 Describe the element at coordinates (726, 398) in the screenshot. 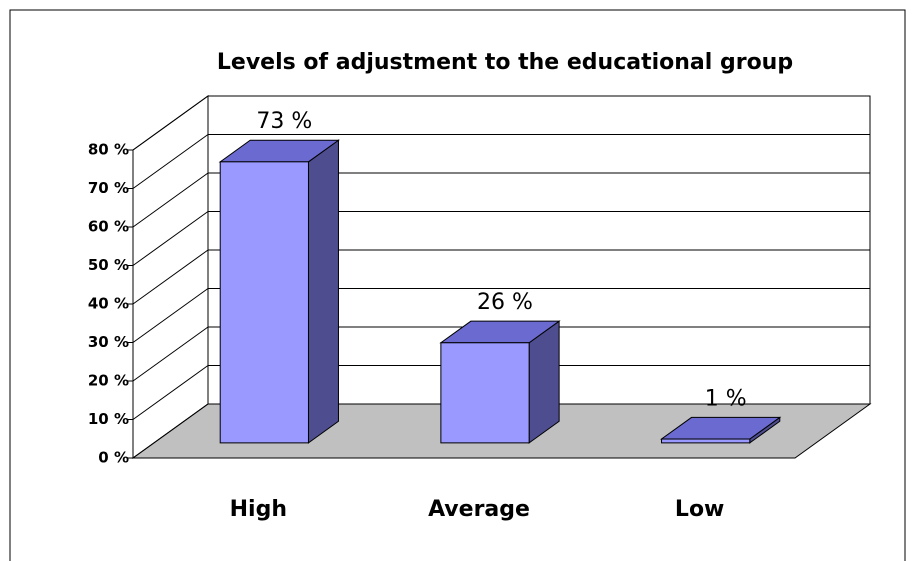

I see `value-label: 1 %` at that location.